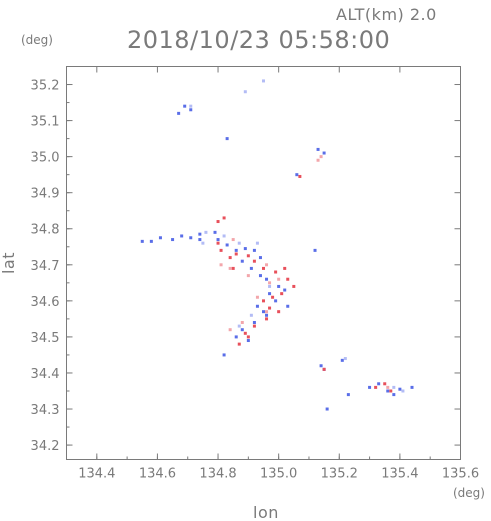  What do you see at coordinates (37, 40) in the screenshot?
I see `y-unit-label: (deg)` at bounding box center [37, 40].